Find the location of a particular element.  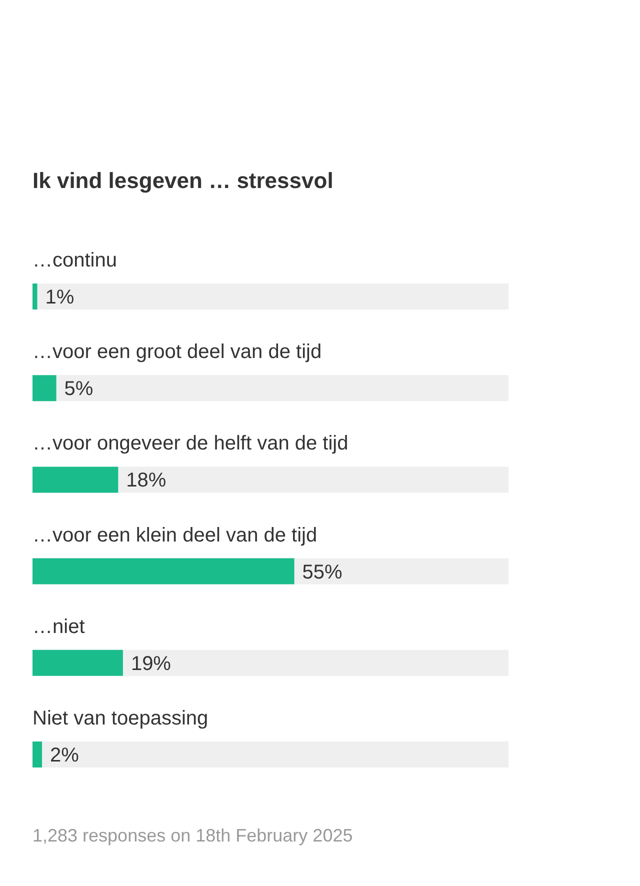

data-label: 1% is located at coordinates (59, 297).